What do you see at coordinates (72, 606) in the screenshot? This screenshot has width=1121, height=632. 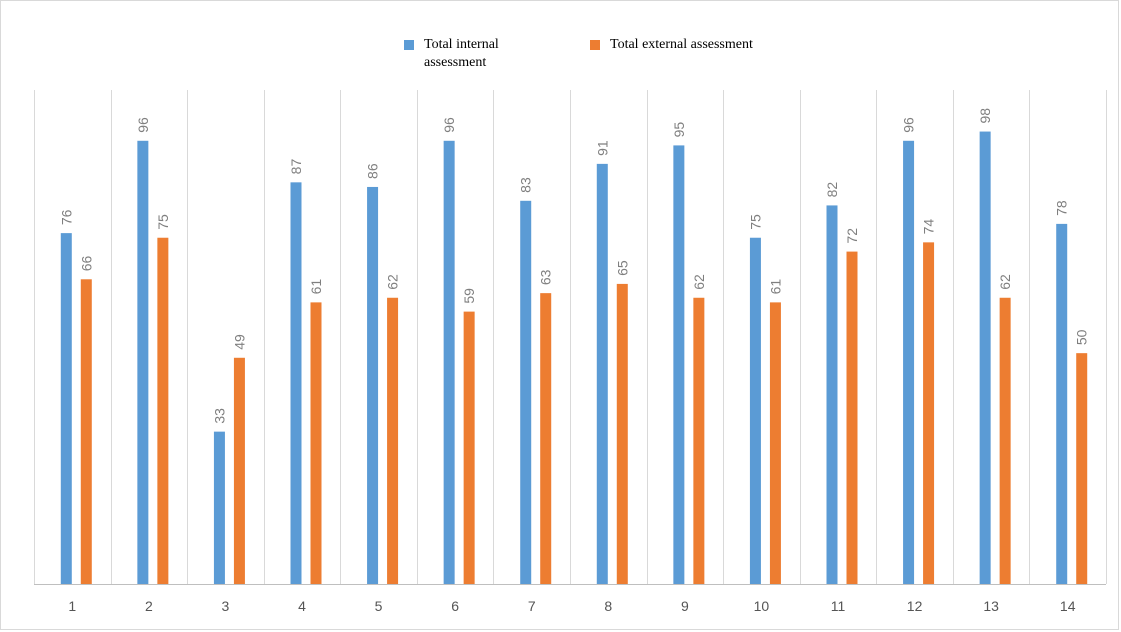 I see `x-tick-label: 1` at bounding box center [72, 606].